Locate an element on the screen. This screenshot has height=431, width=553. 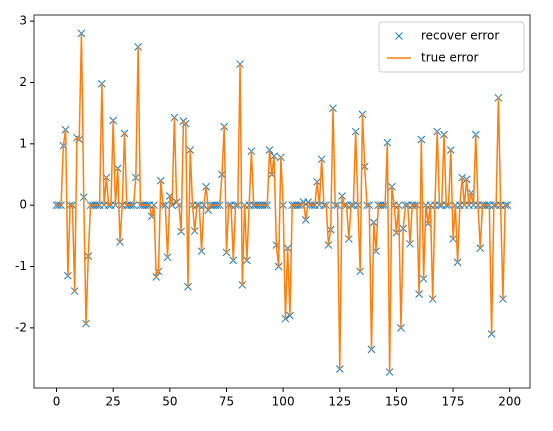
y-tick-label: 0 is located at coordinates (23, 205).